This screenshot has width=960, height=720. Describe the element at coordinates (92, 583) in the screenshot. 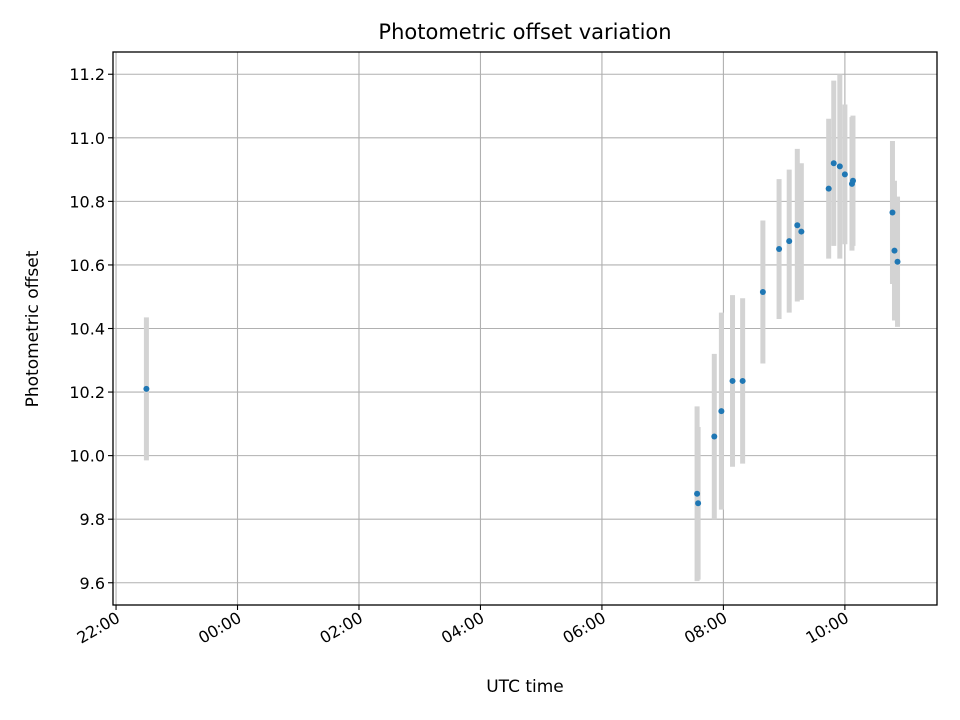

I see `y-tick-label: 9.6` at that location.